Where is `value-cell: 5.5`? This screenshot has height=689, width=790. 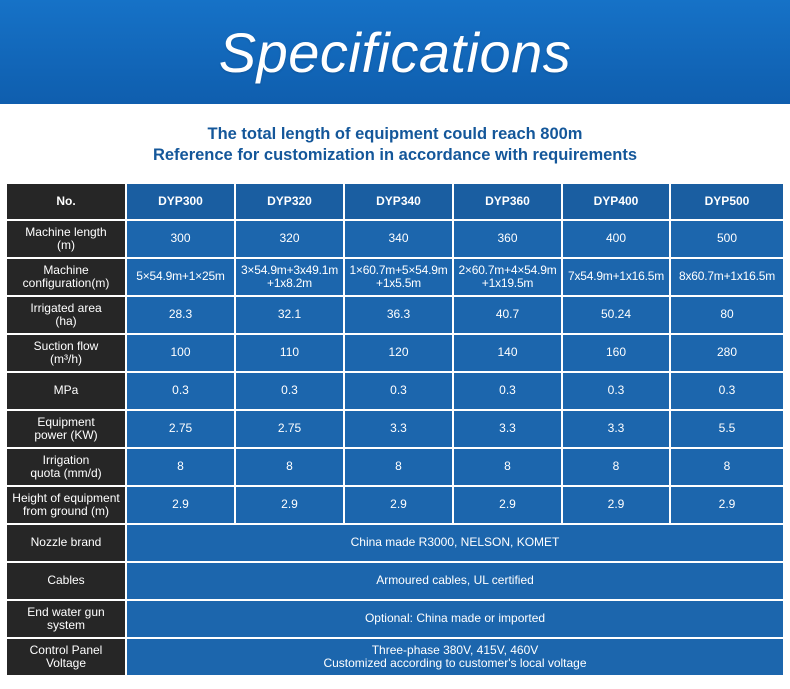
value-cell: 5.5 is located at coordinates (727, 429).